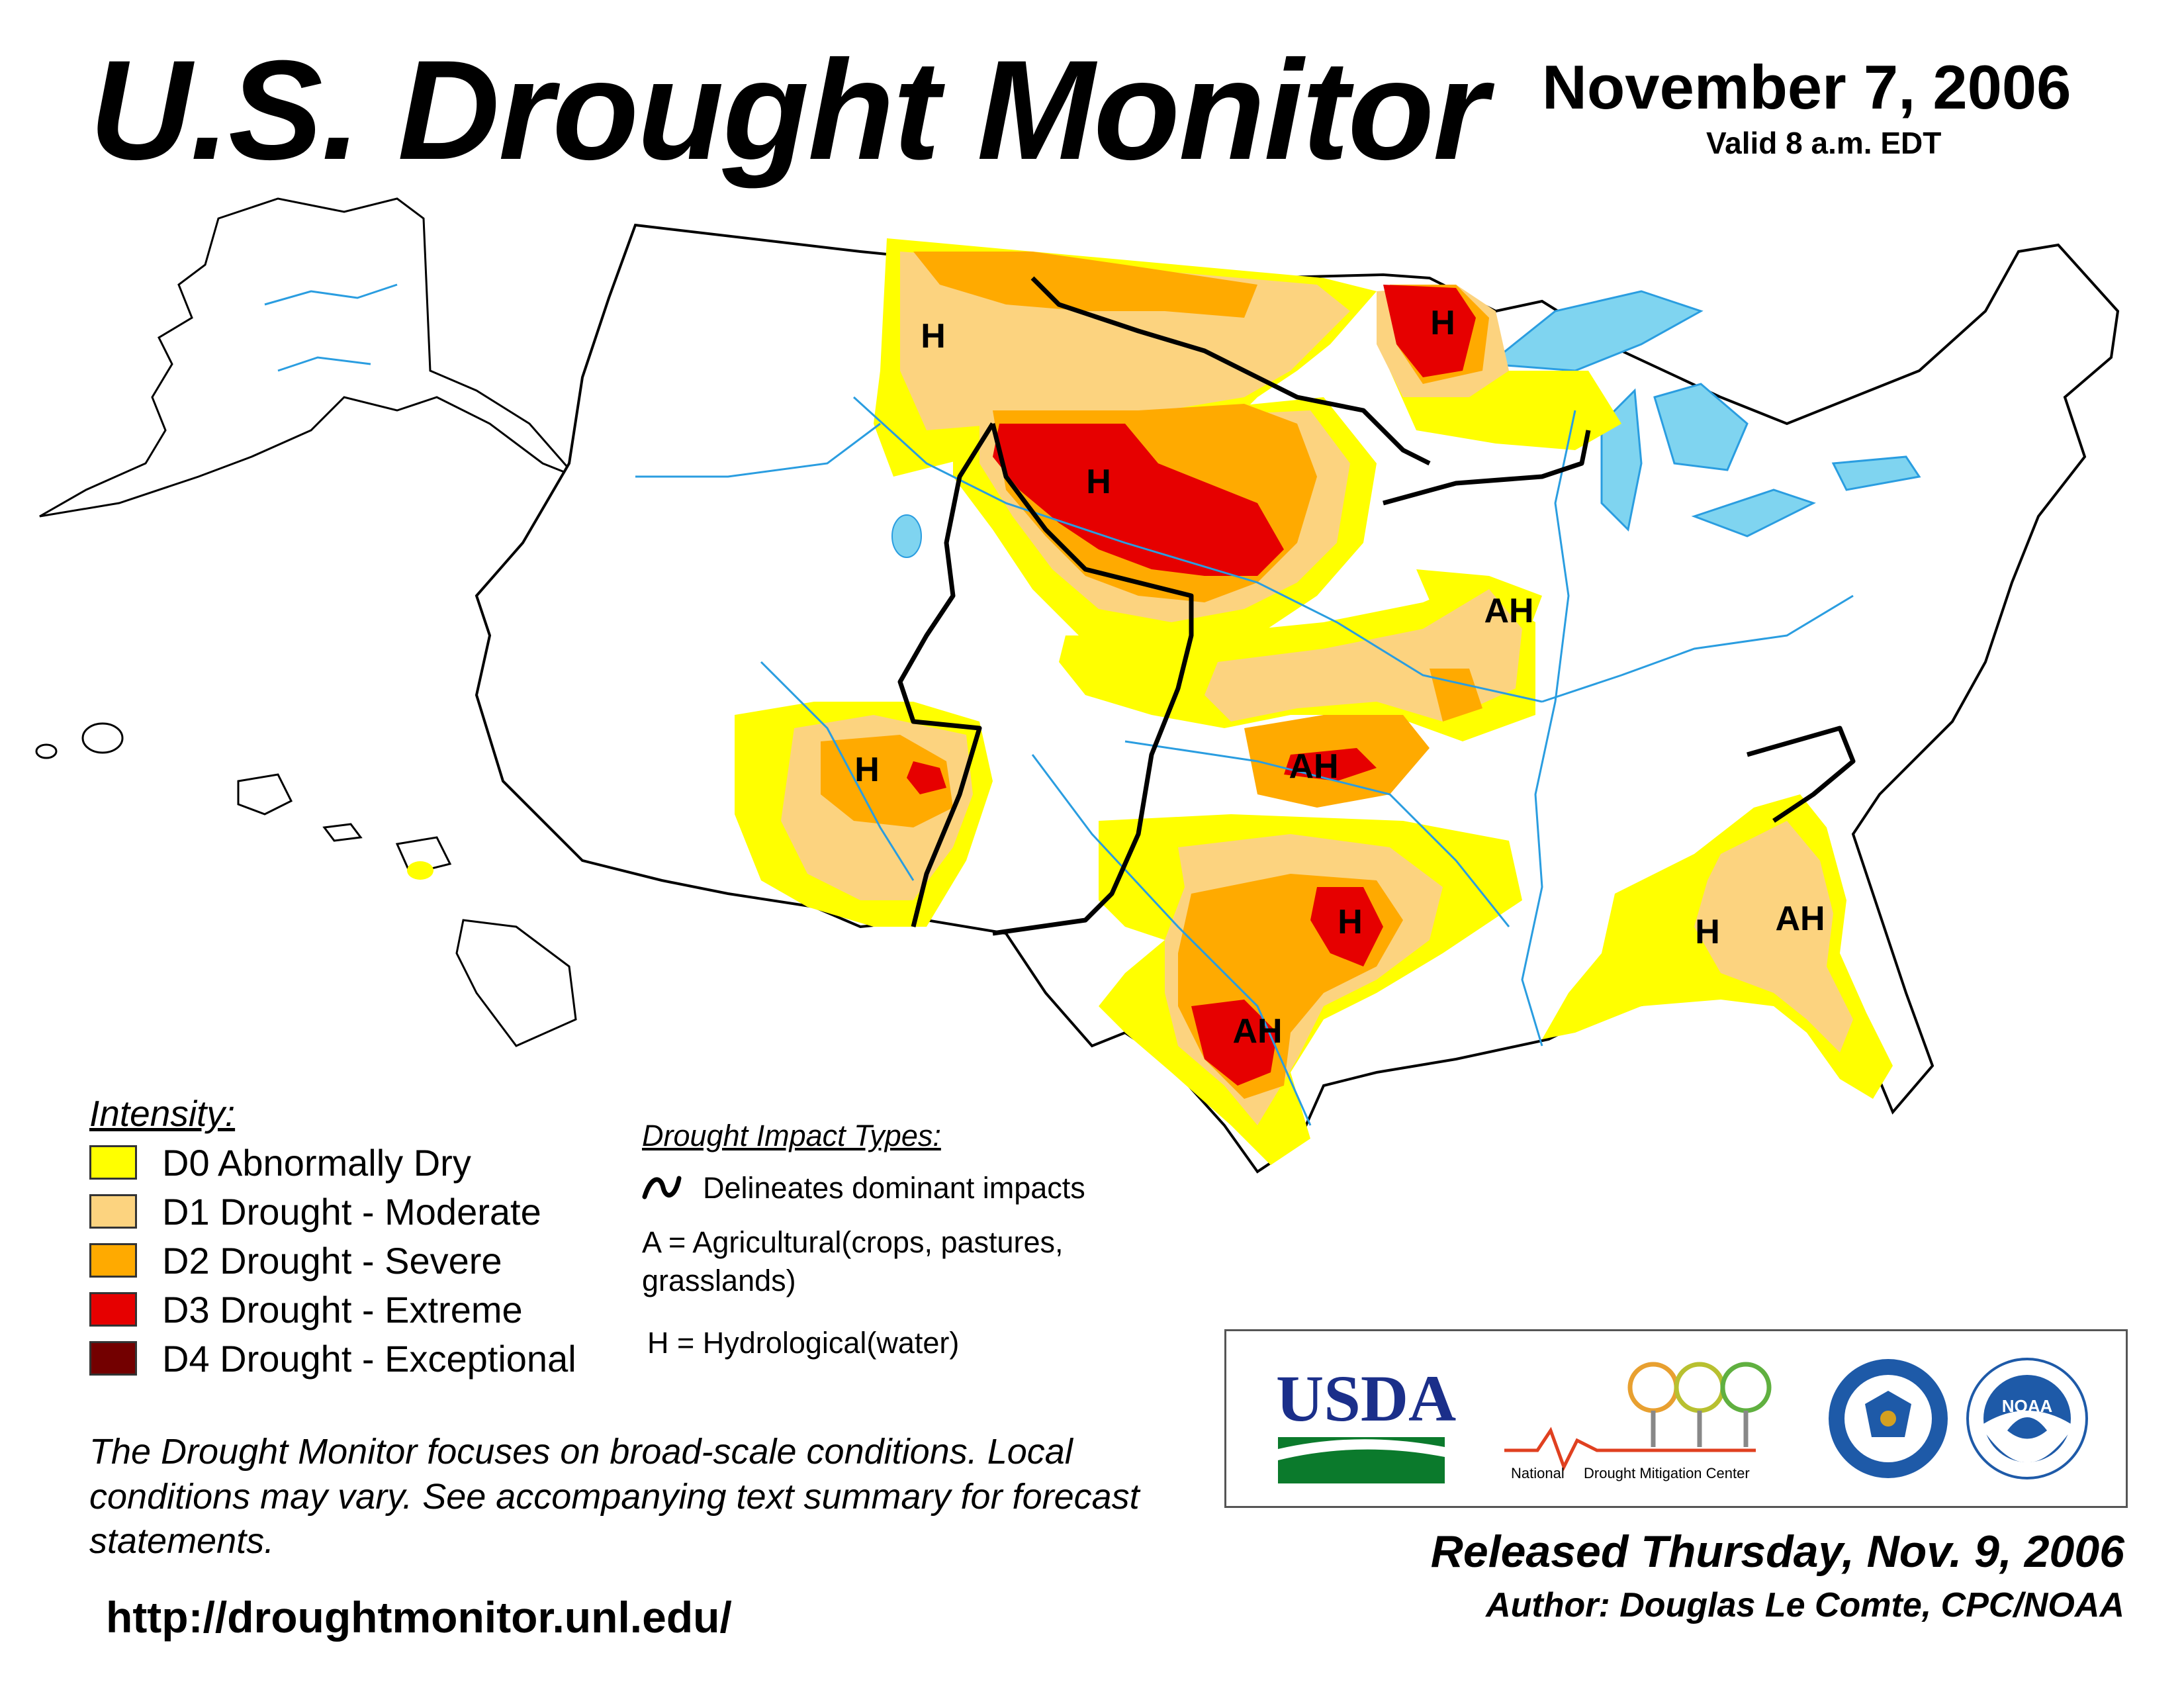 The height and width of the screenshot is (1688, 2184). I want to click on legend-item-d4: D4 Drought - Exceptional, so click(332, 1358).